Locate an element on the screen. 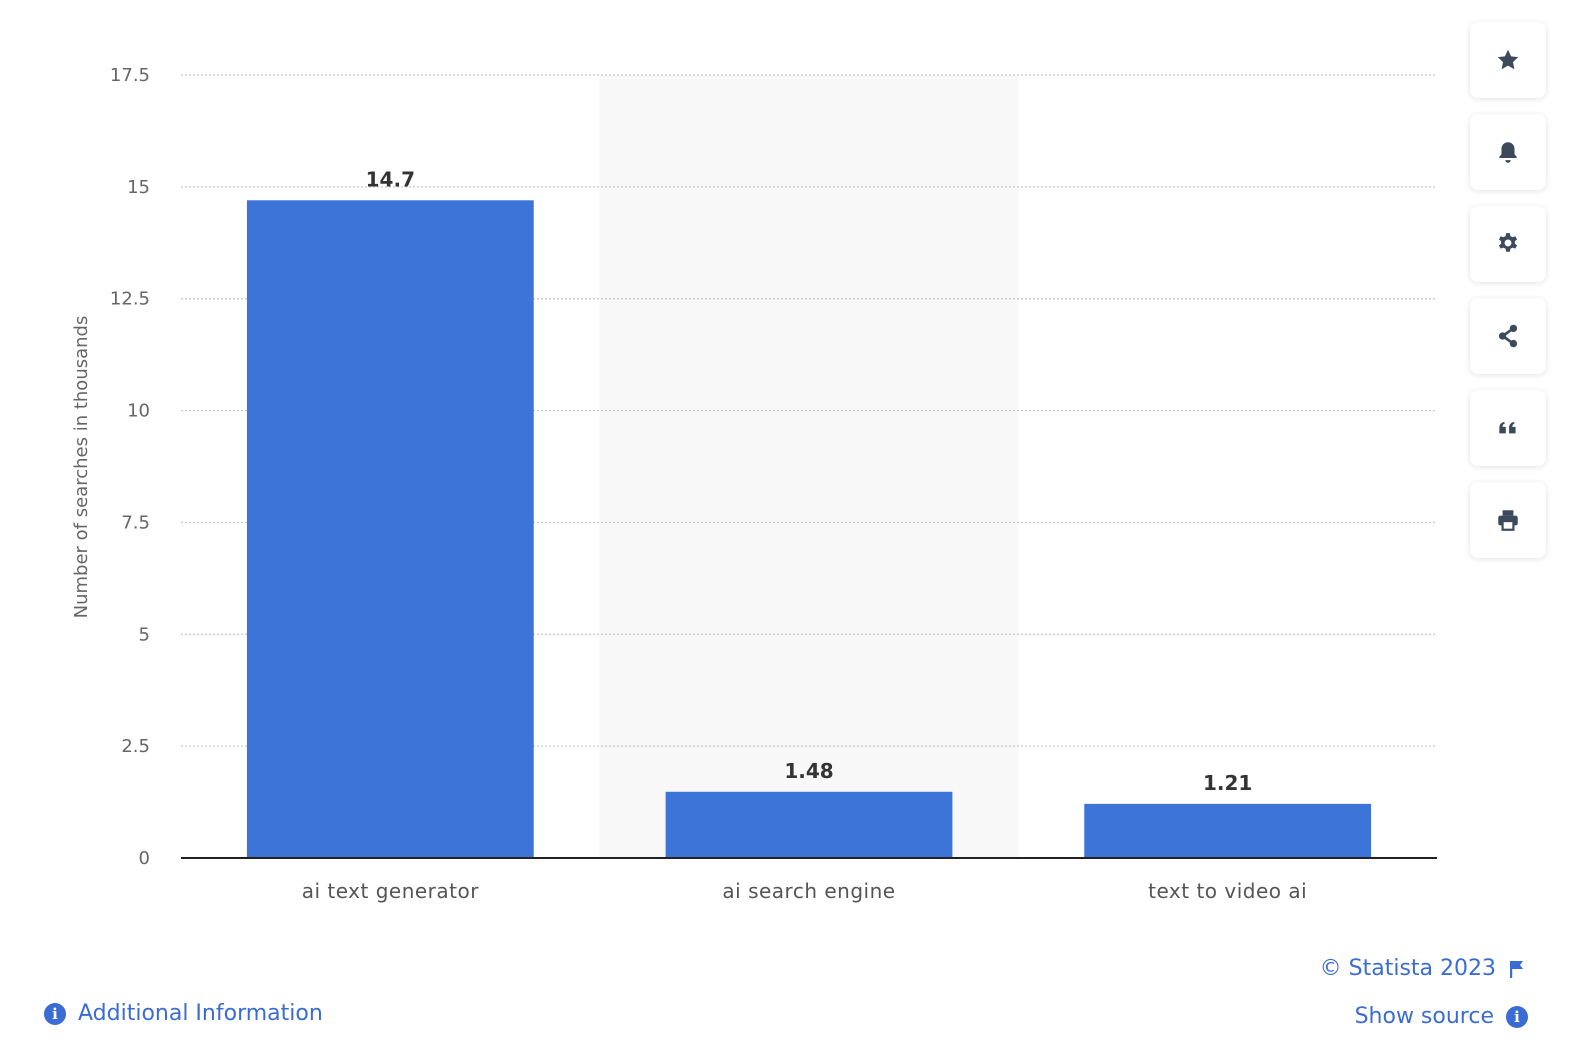 The height and width of the screenshot is (1058, 1576). y-tick-label: 7.5 is located at coordinates (135, 522).